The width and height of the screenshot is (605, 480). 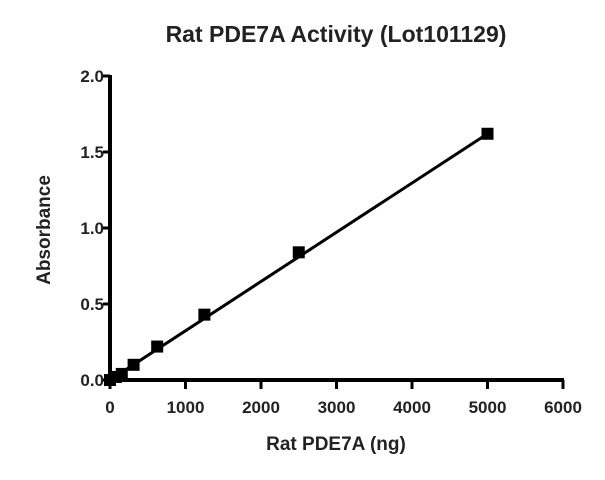 What do you see at coordinates (92, 76) in the screenshot?
I see `y-tick-label: 2.0` at bounding box center [92, 76].